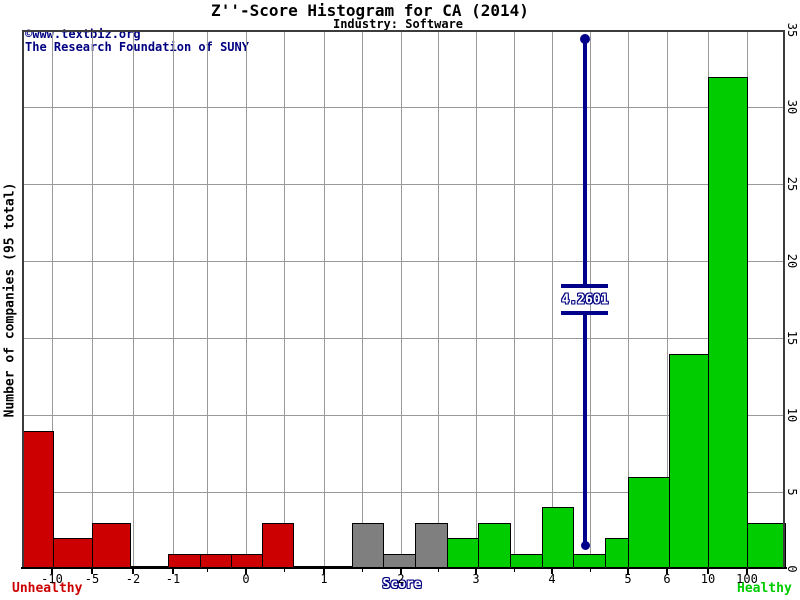 The width and height of the screenshot is (800, 600). What do you see at coordinates (792, 415) in the screenshot?
I see `y-tick-label: 10` at bounding box center [792, 415].